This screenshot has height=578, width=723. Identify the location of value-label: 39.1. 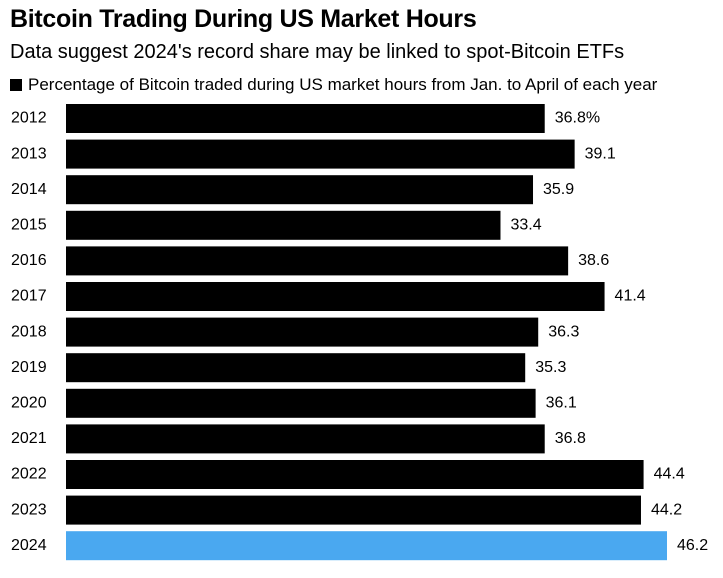
(600, 153).